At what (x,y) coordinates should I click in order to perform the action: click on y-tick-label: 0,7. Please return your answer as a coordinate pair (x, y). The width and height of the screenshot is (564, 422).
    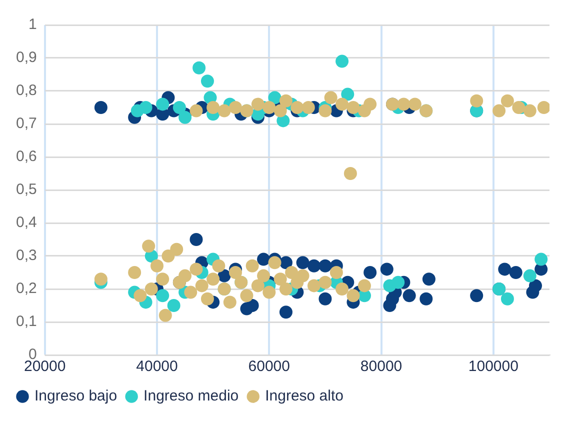
    Looking at the image, I should click on (26, 123).